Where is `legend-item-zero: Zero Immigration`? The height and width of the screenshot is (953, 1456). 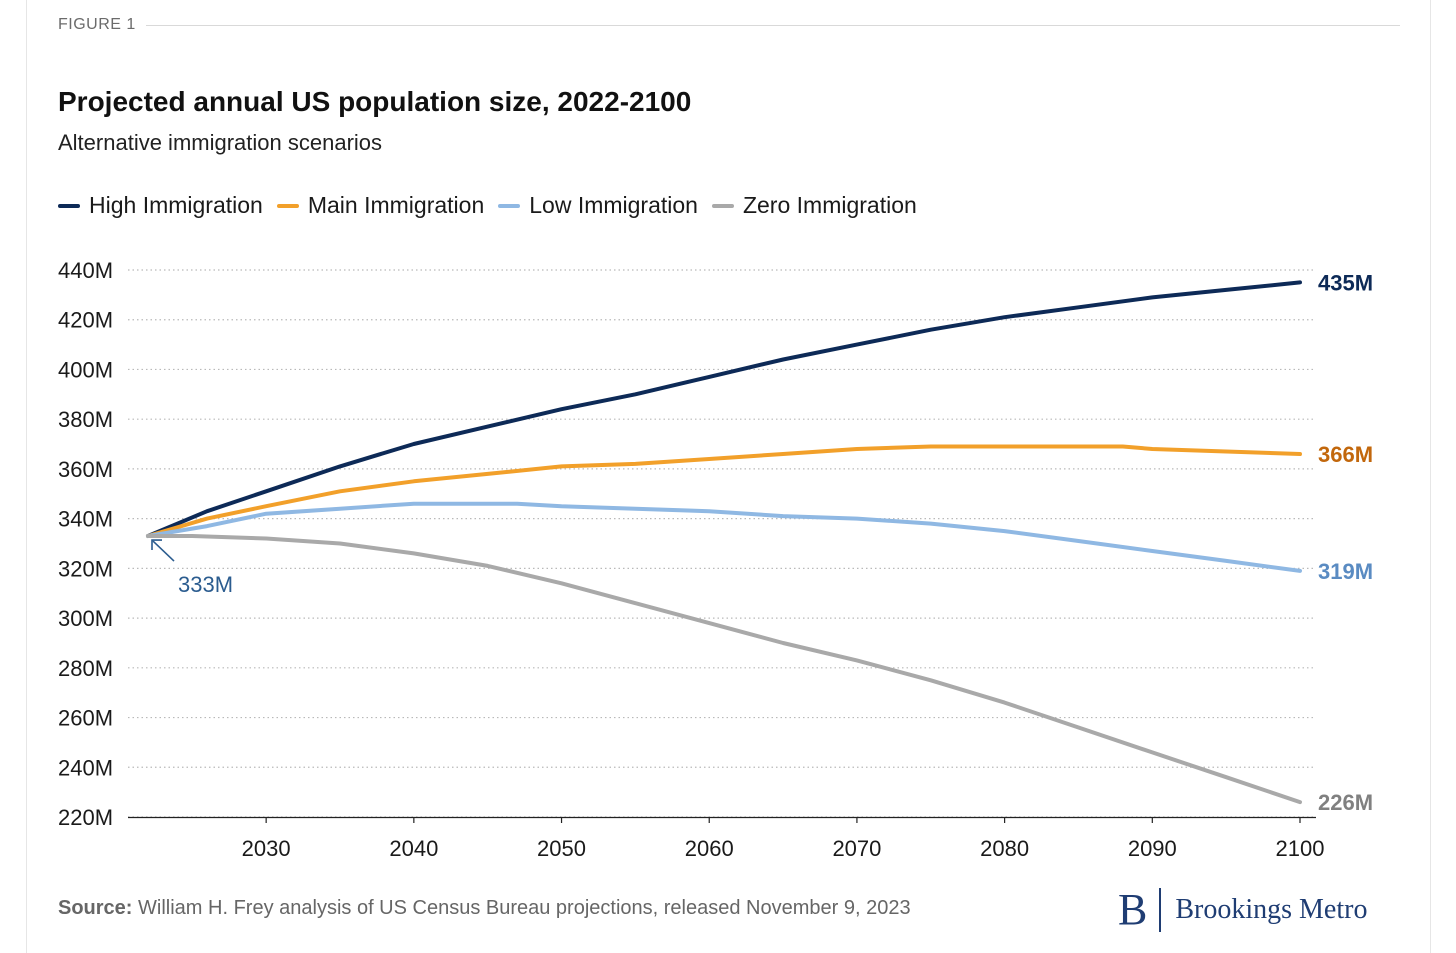 legend-item-zero: Zero Immigration is located at coordinates (814, 205).